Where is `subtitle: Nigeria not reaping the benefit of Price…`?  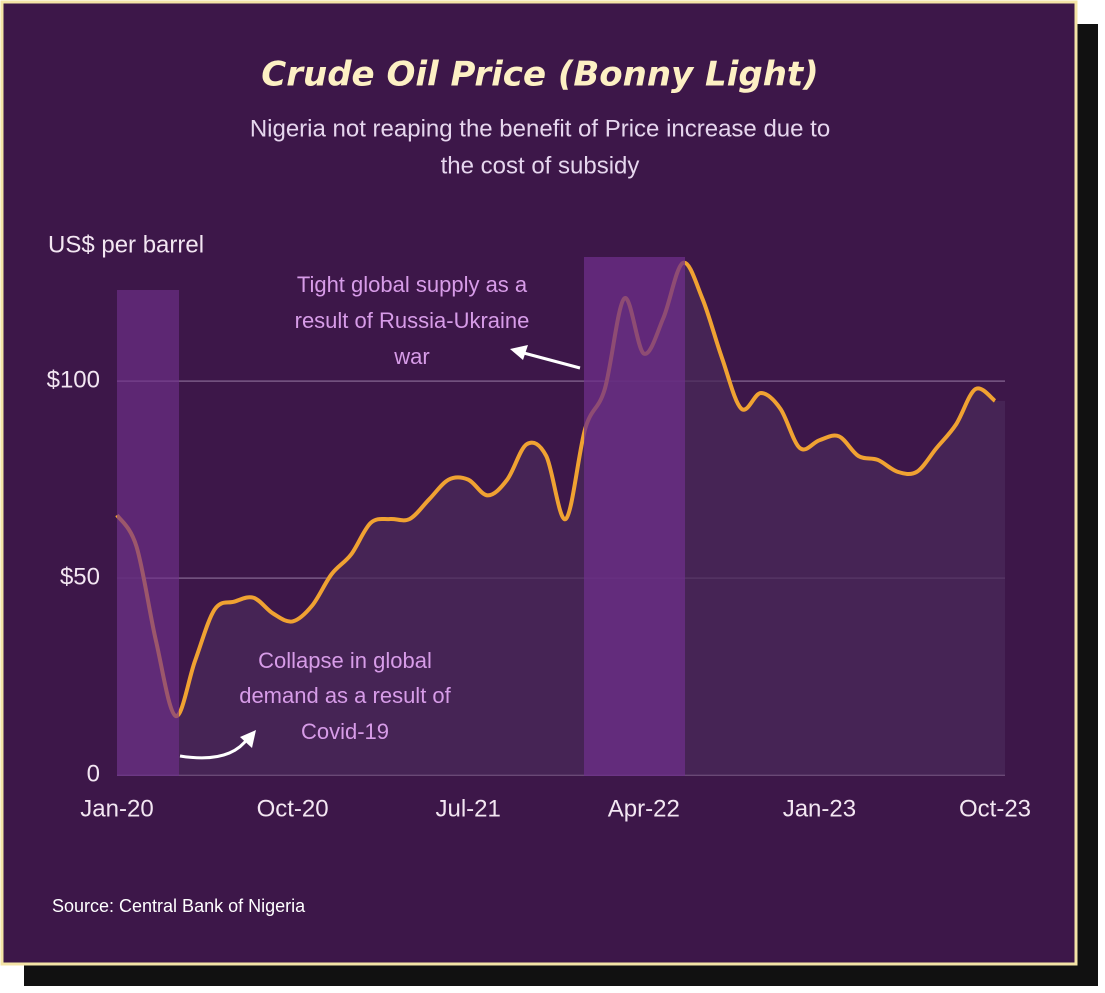 subtitle: Nigeria not reaping the benefit of Price… is located at coordinates (540, 128).